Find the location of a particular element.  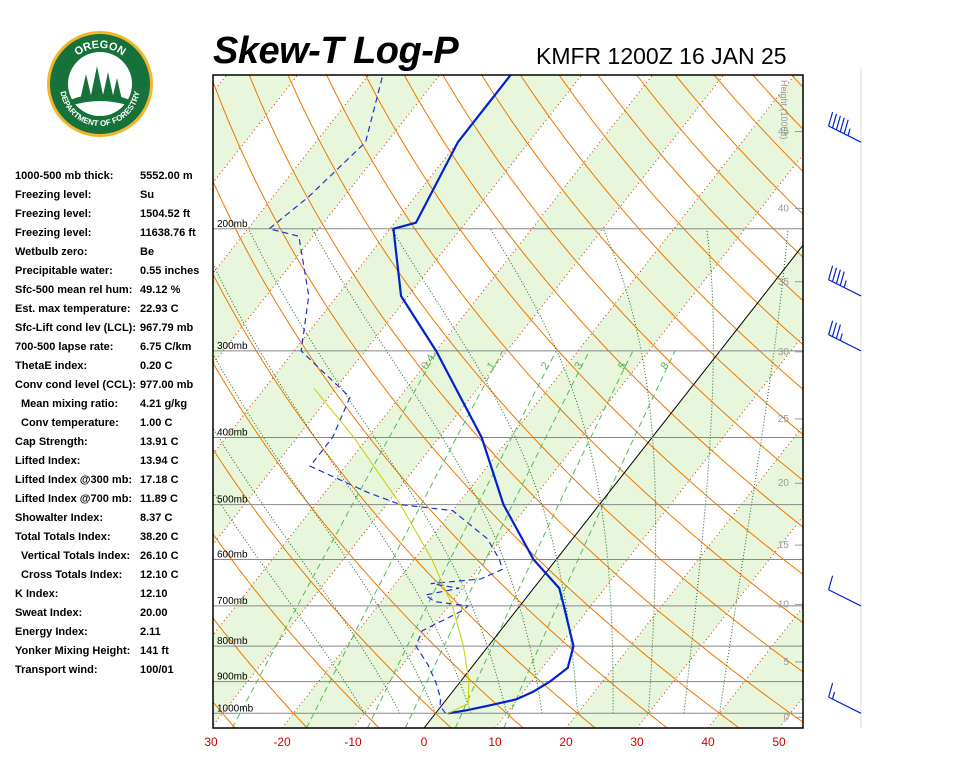

stat-value: 0.55 inches is located at coordinates (170, 271).